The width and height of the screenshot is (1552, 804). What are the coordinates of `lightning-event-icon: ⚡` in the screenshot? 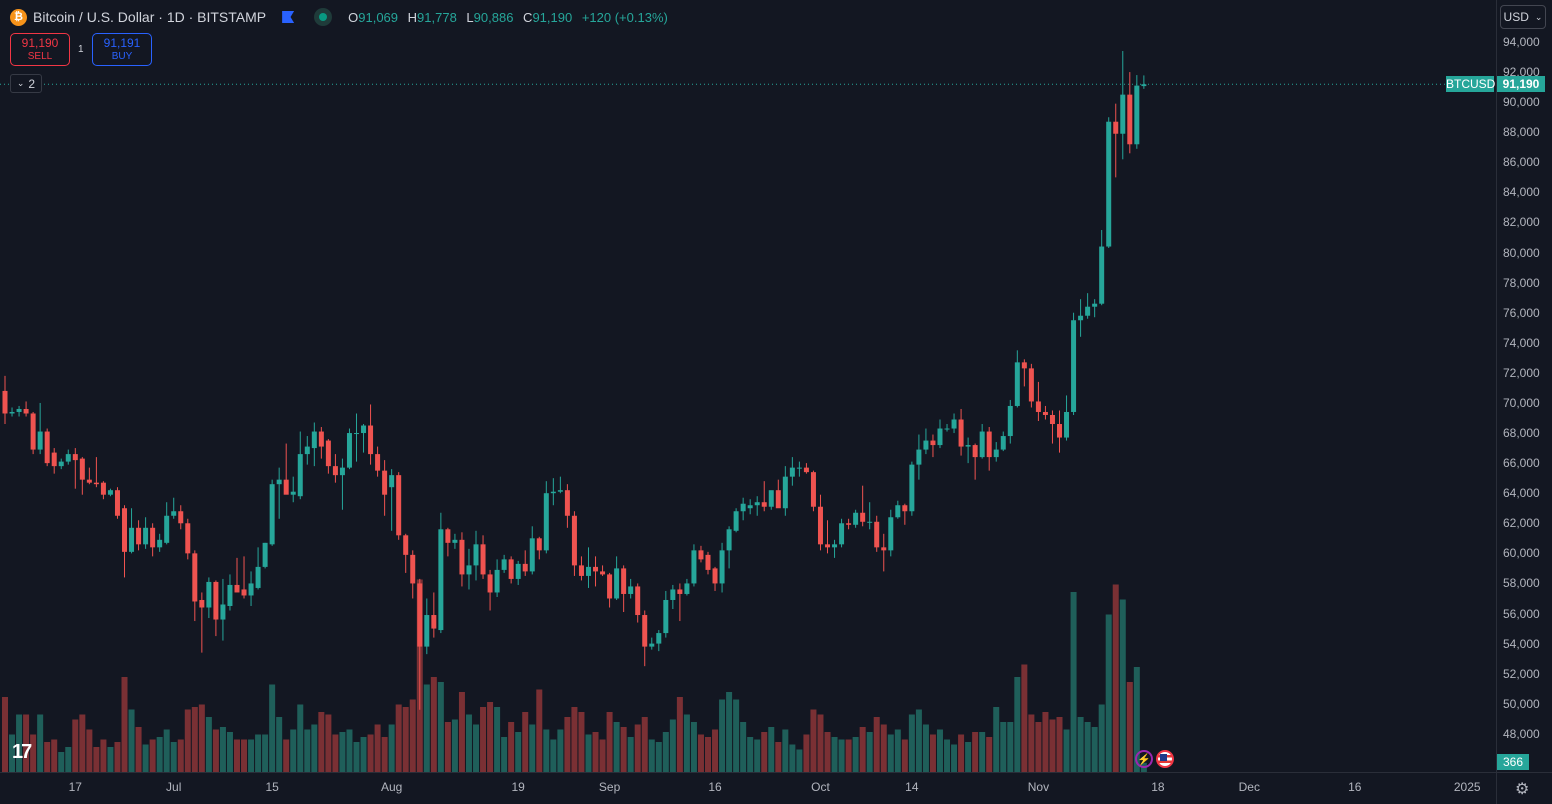 It's located at (1144, 759).